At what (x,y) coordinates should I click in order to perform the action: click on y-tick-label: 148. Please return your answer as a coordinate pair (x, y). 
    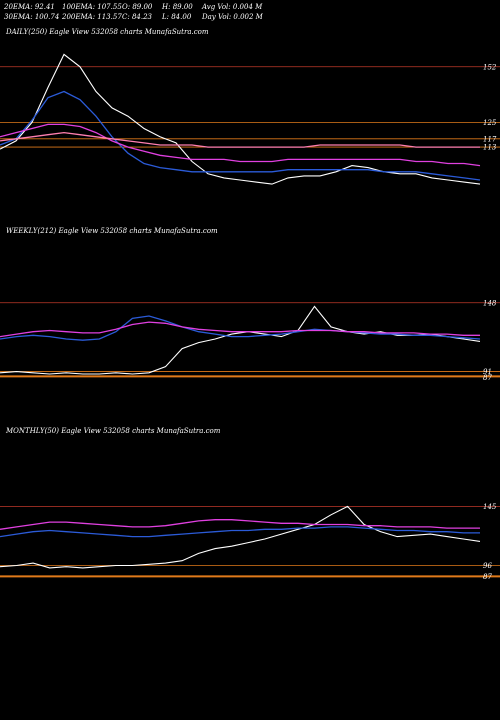
    Looking at the image, I should click on (490, 303).